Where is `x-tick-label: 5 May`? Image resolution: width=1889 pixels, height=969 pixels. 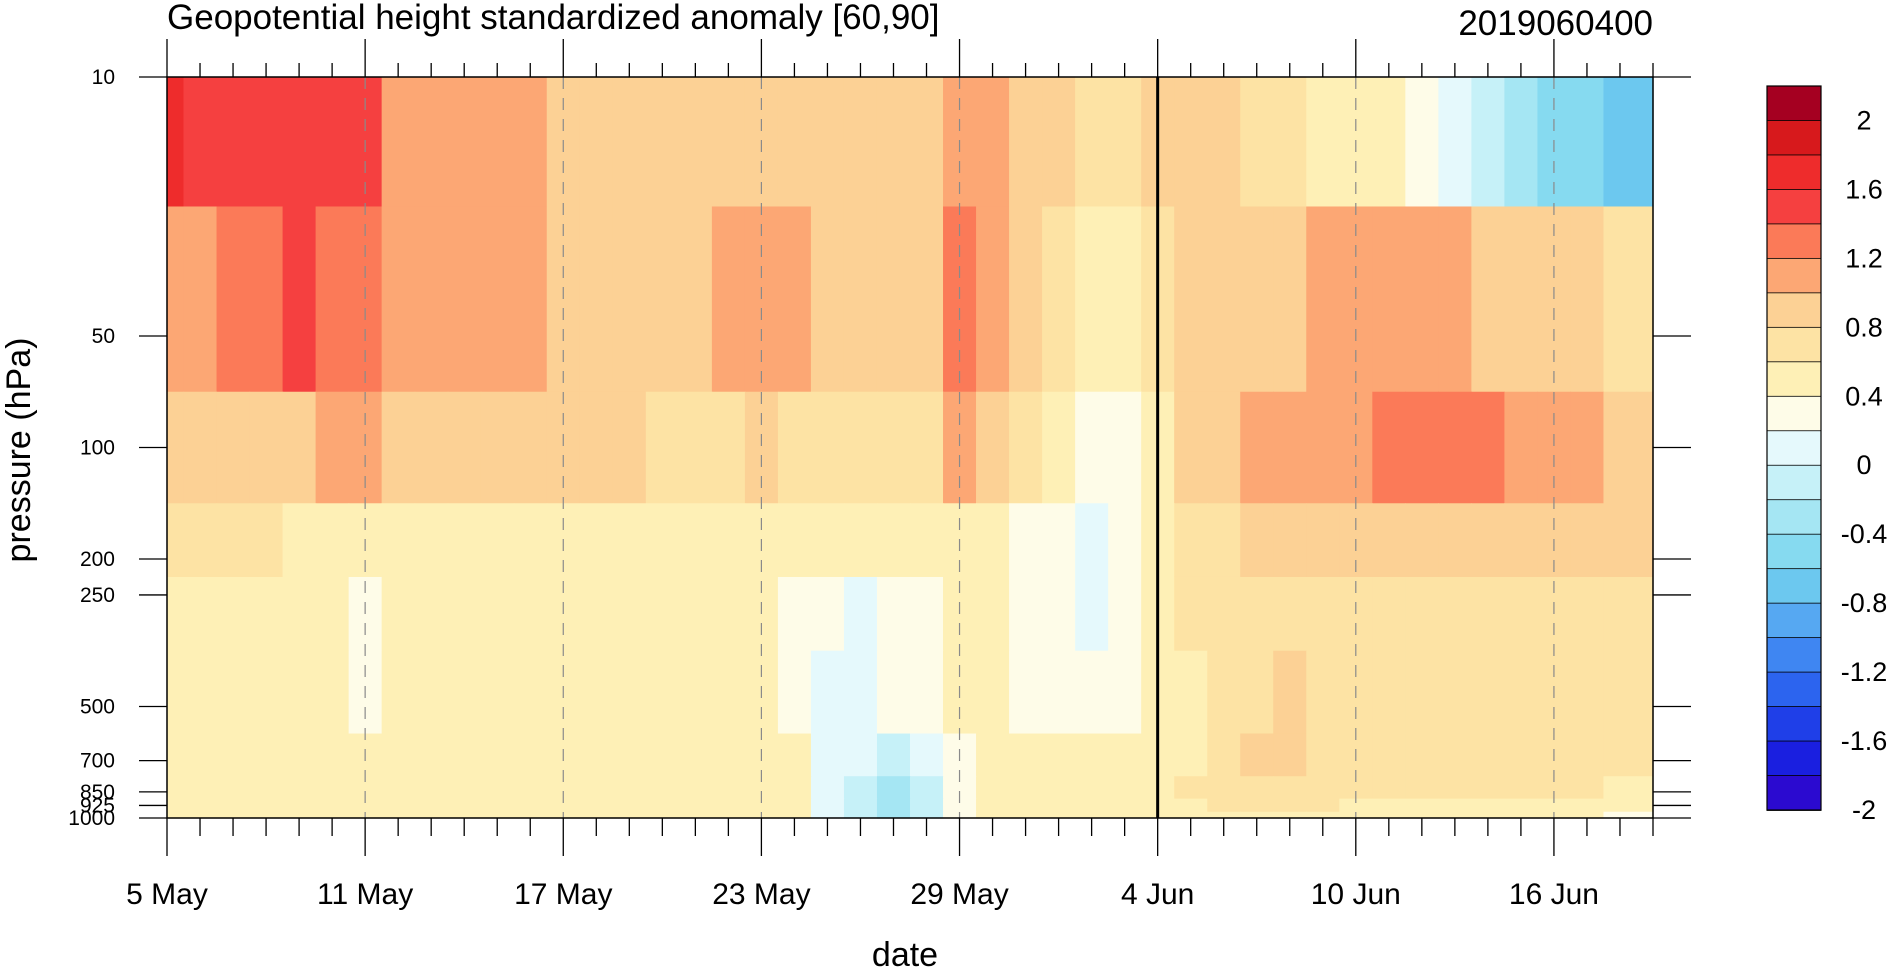 x-tick-label: 5 May is located at coordinates (167, 894).